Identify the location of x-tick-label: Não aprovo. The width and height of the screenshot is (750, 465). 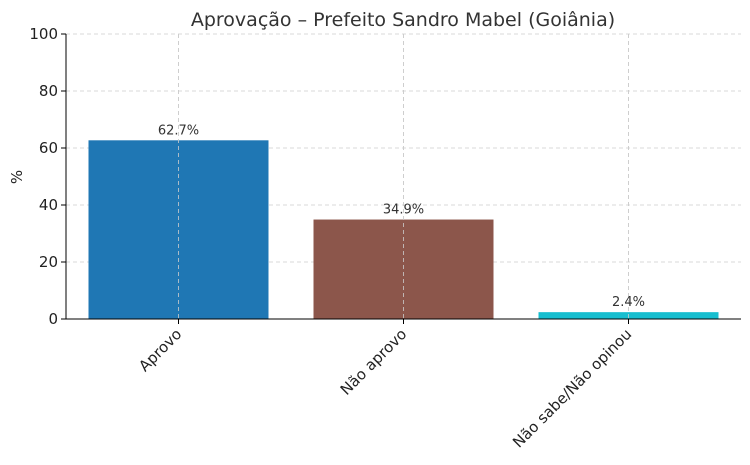
(374, 362).